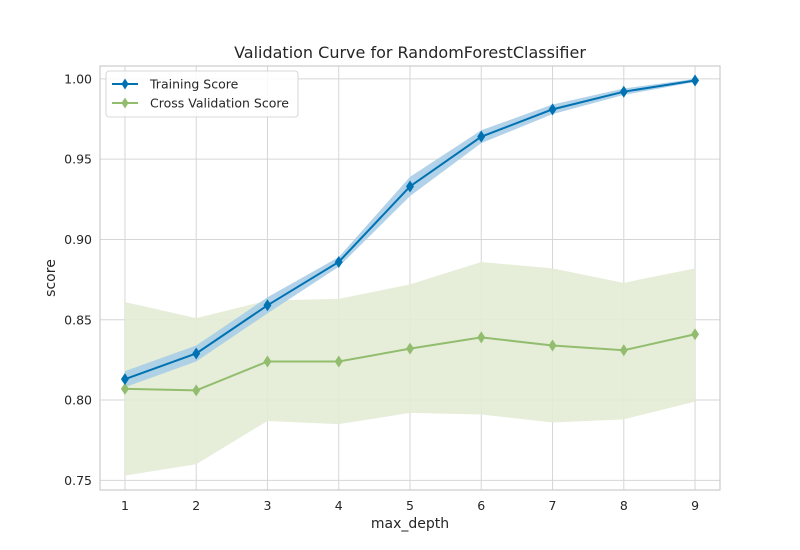  What do you see at coordinates (125, 84) in the screenshot?
I see `legend-training-marker` at bounding box center [125, 84].